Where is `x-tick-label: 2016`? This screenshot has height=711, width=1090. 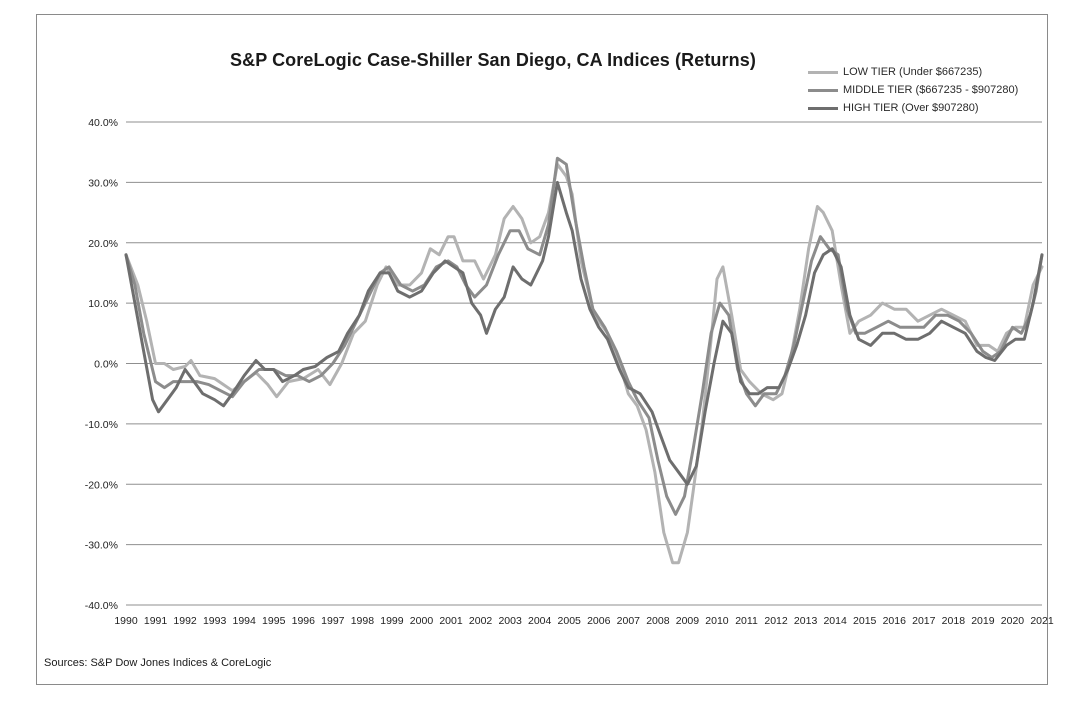
x-tick-label: 2016 is located at coordinates (895, 621).